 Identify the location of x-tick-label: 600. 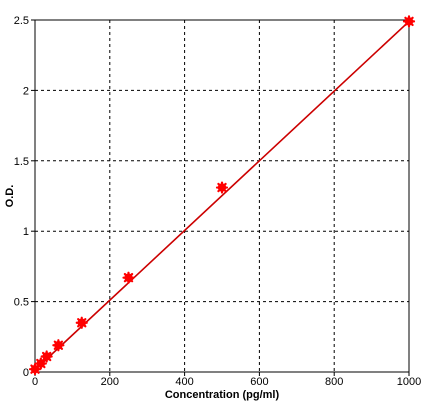
(259, 382).